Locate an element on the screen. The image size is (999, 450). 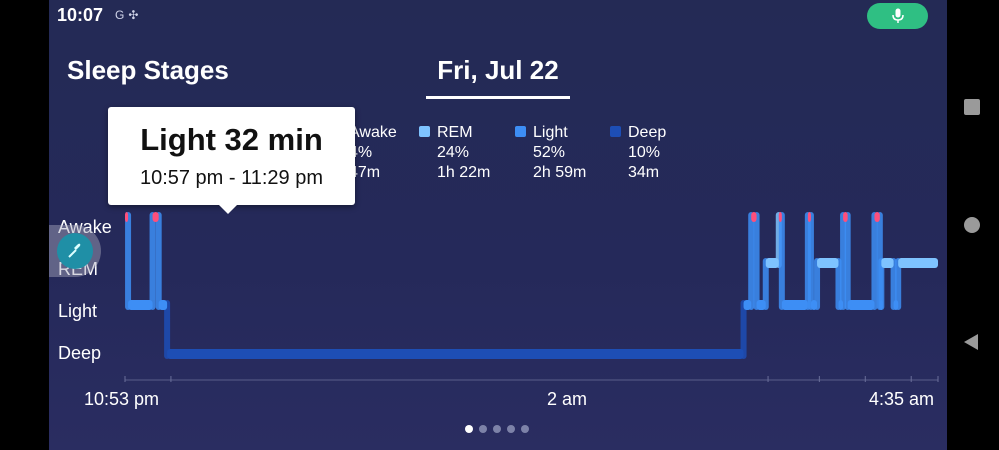
legend-name: REM is located at coordinates (455, 132).